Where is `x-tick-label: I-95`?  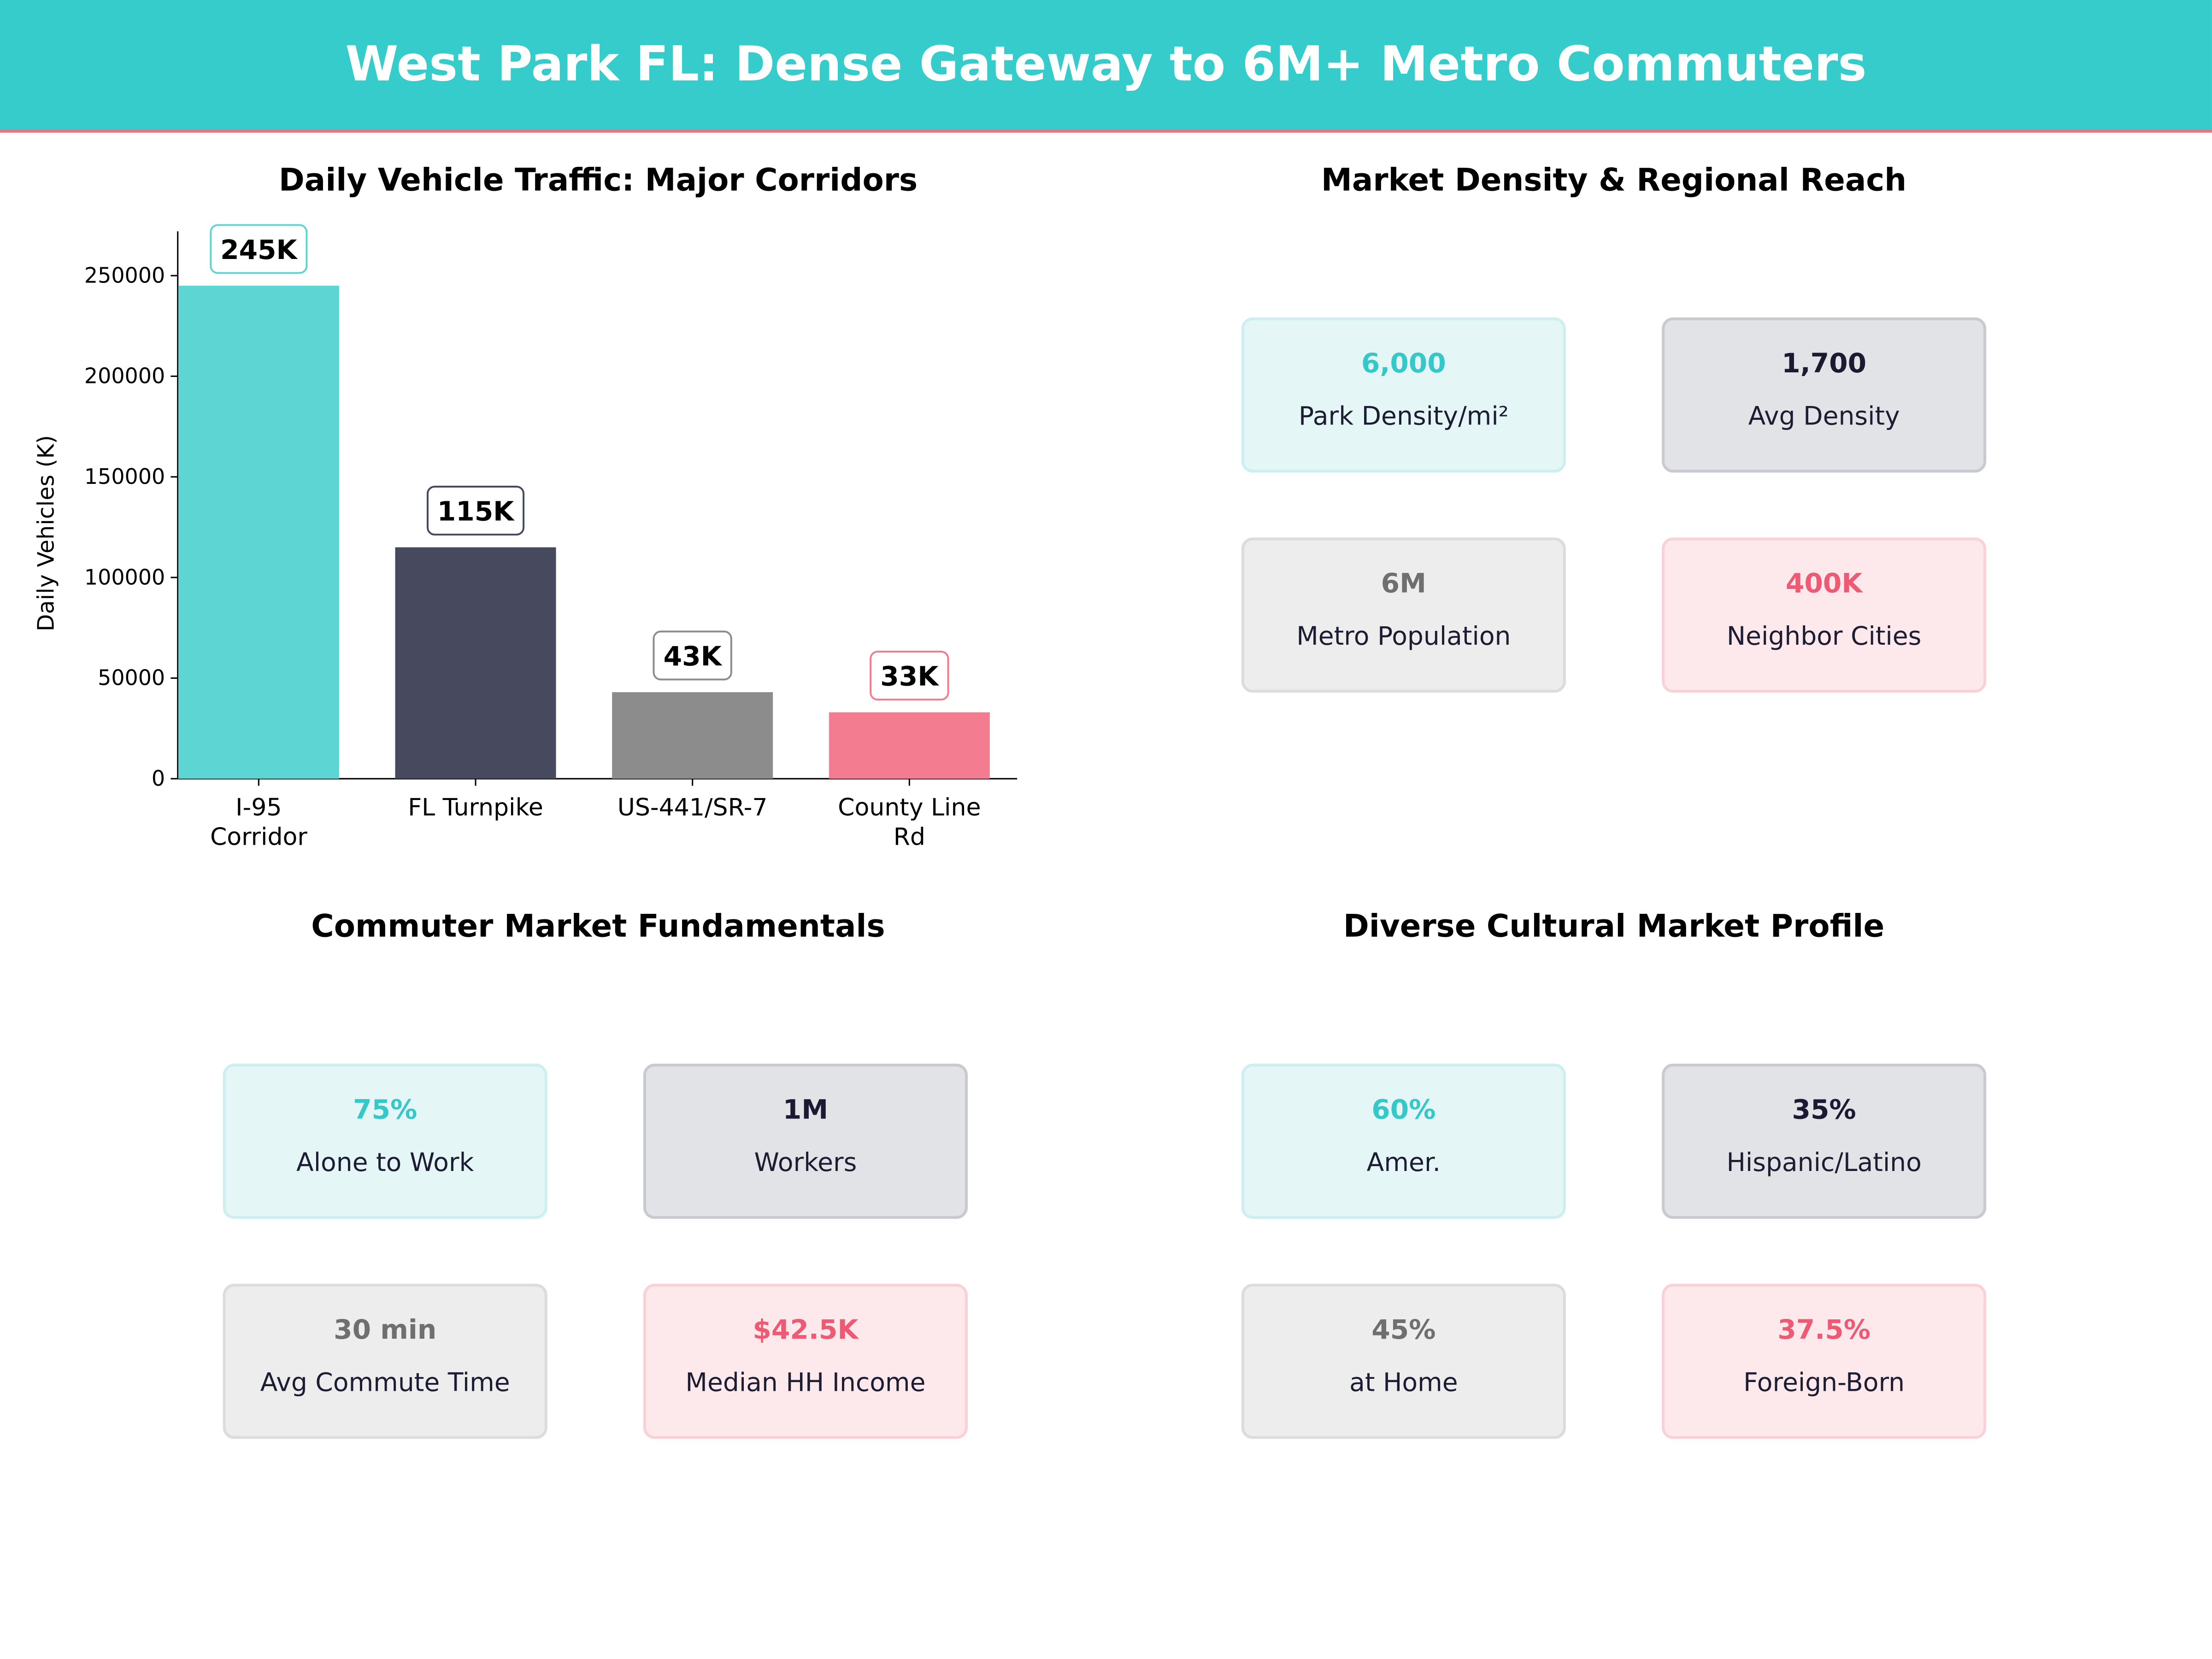
x-tick-label: I-95 is located at coordinates (258, 807).